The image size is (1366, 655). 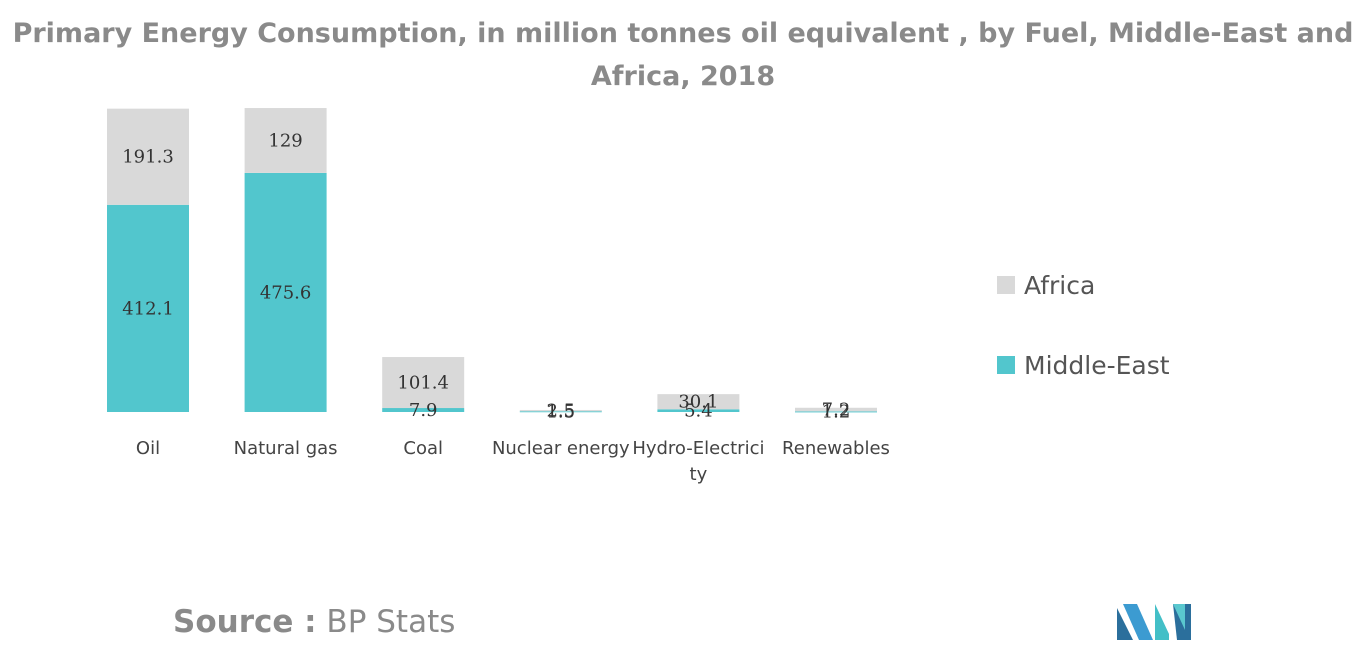 I want to click on data-label-middle-east-renewables: 1.2, so click(x=836, y=412).